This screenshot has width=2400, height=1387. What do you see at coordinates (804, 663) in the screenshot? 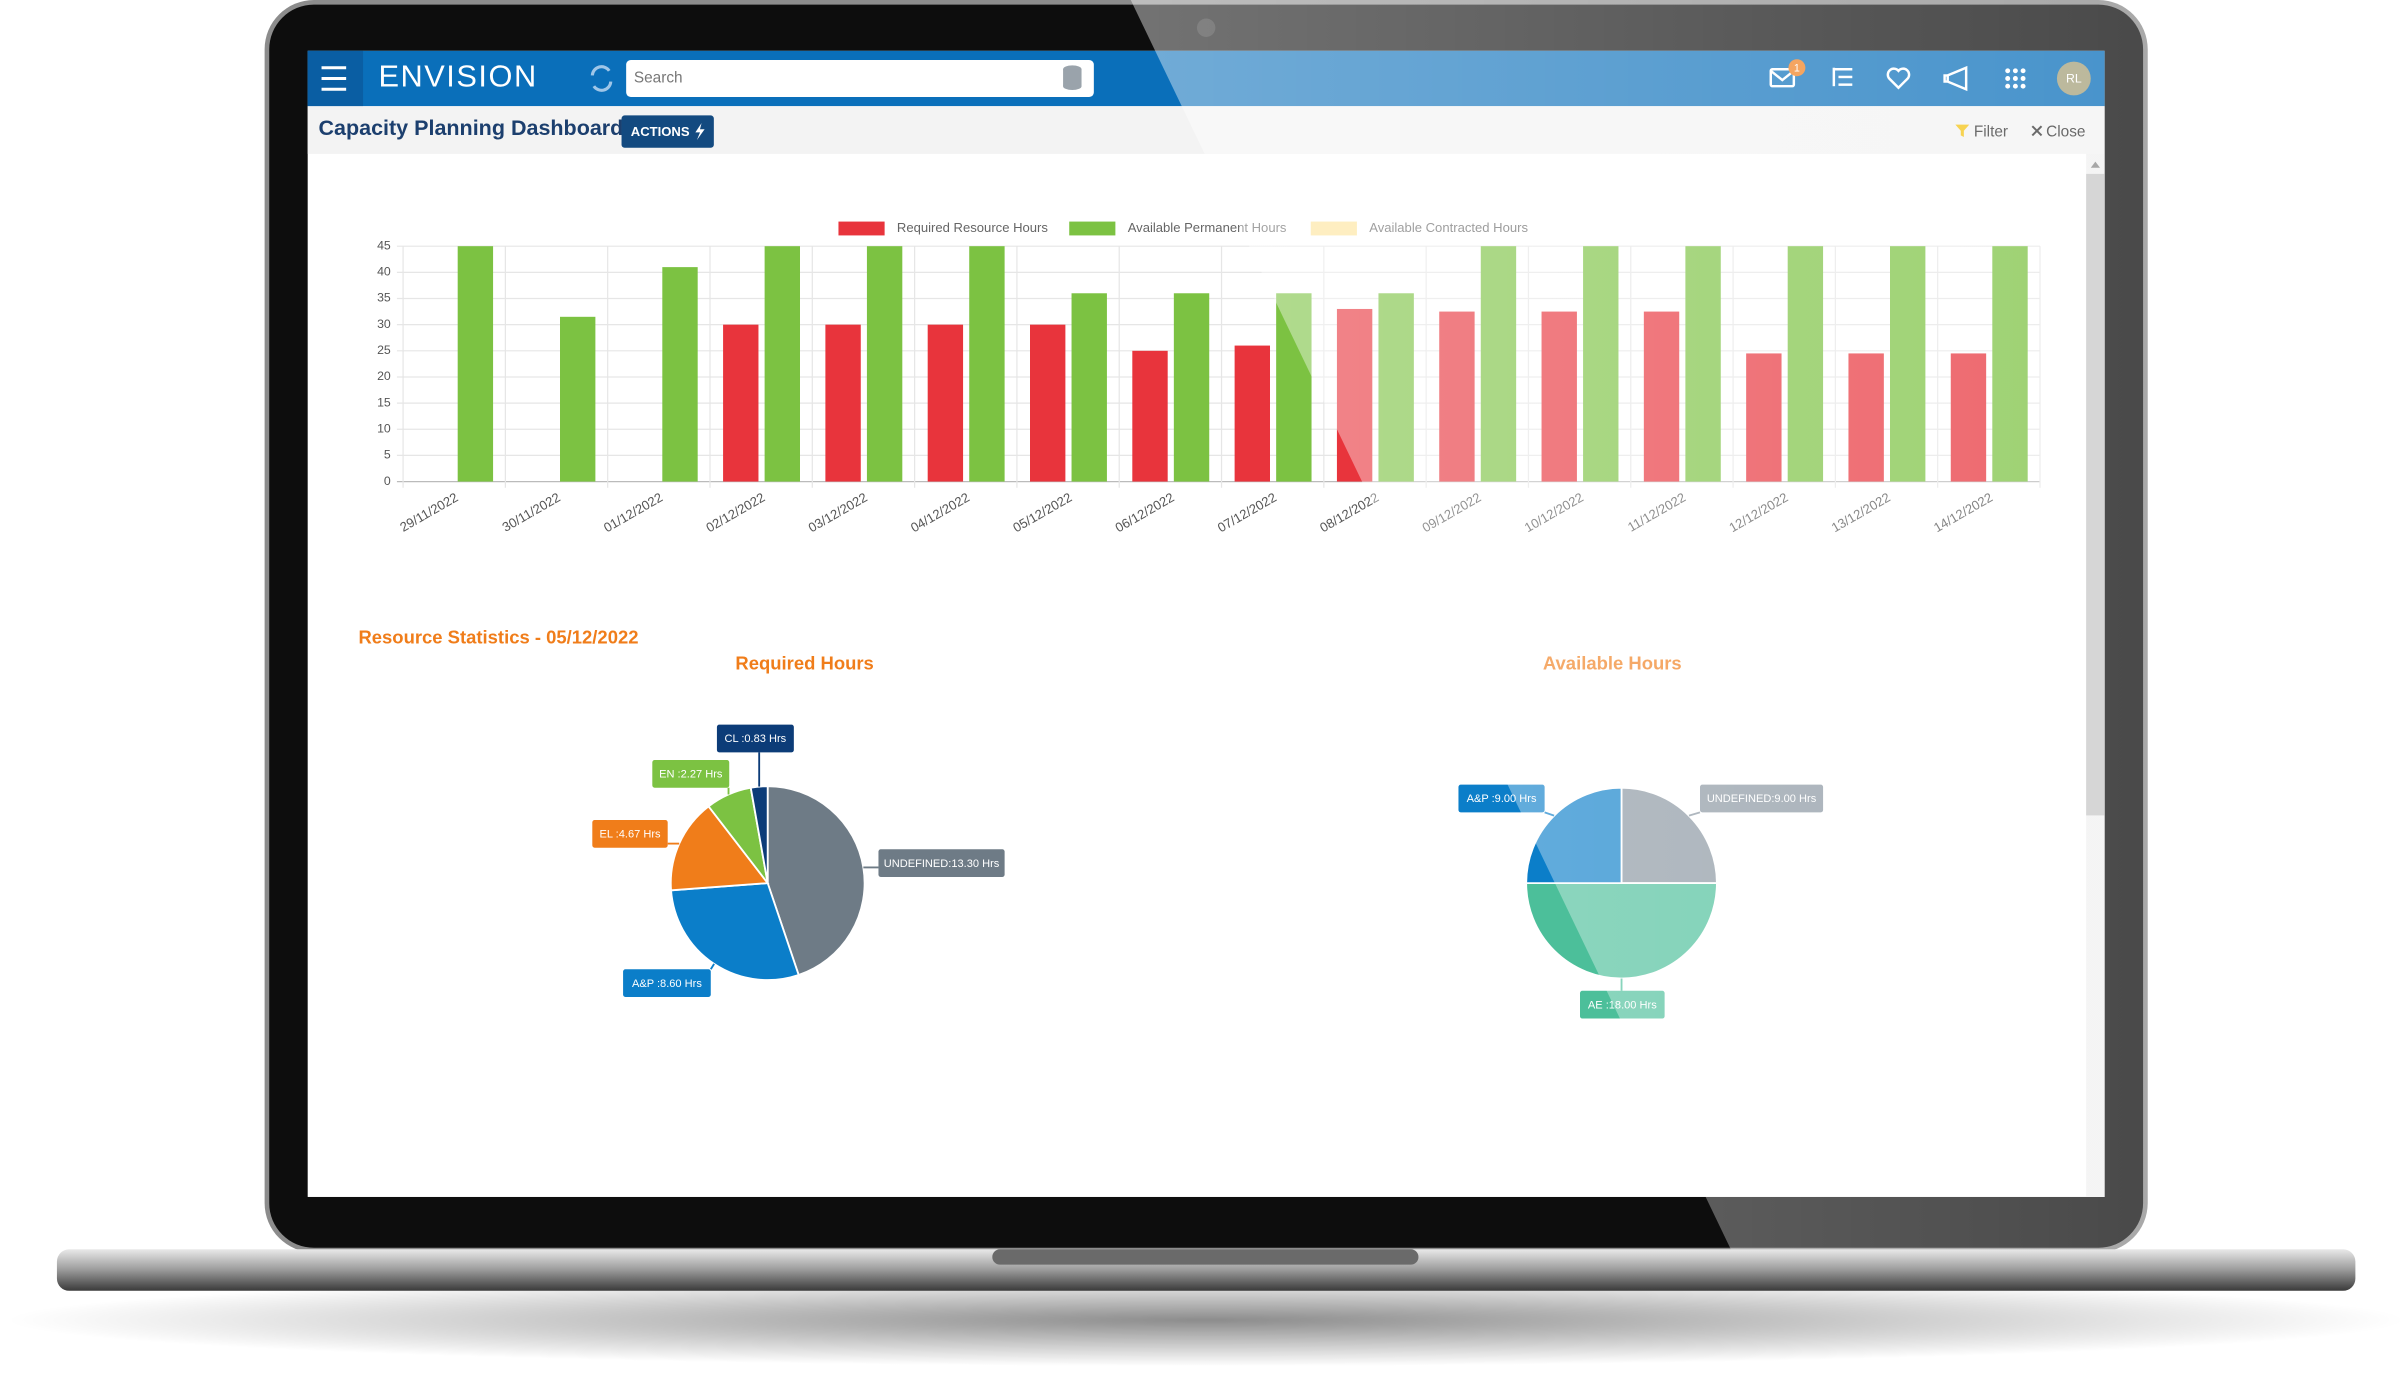
I see `pie-title: Required Hours` at bounding box center [804, 663].